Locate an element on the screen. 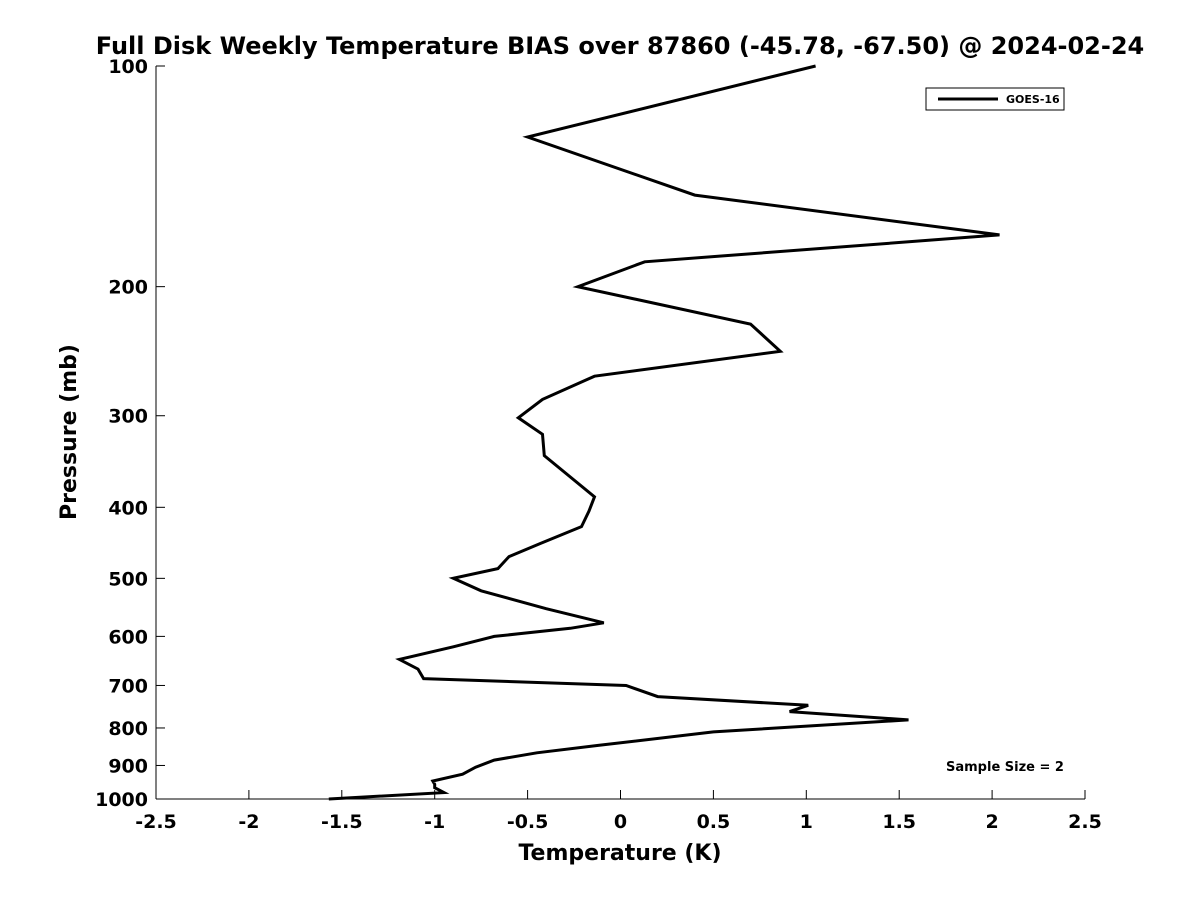 This screenshot has width=1200, height=900. y-axis: 100 200 300 400 500 600 700 800 900 1000 is located at coordinates (130, 433).